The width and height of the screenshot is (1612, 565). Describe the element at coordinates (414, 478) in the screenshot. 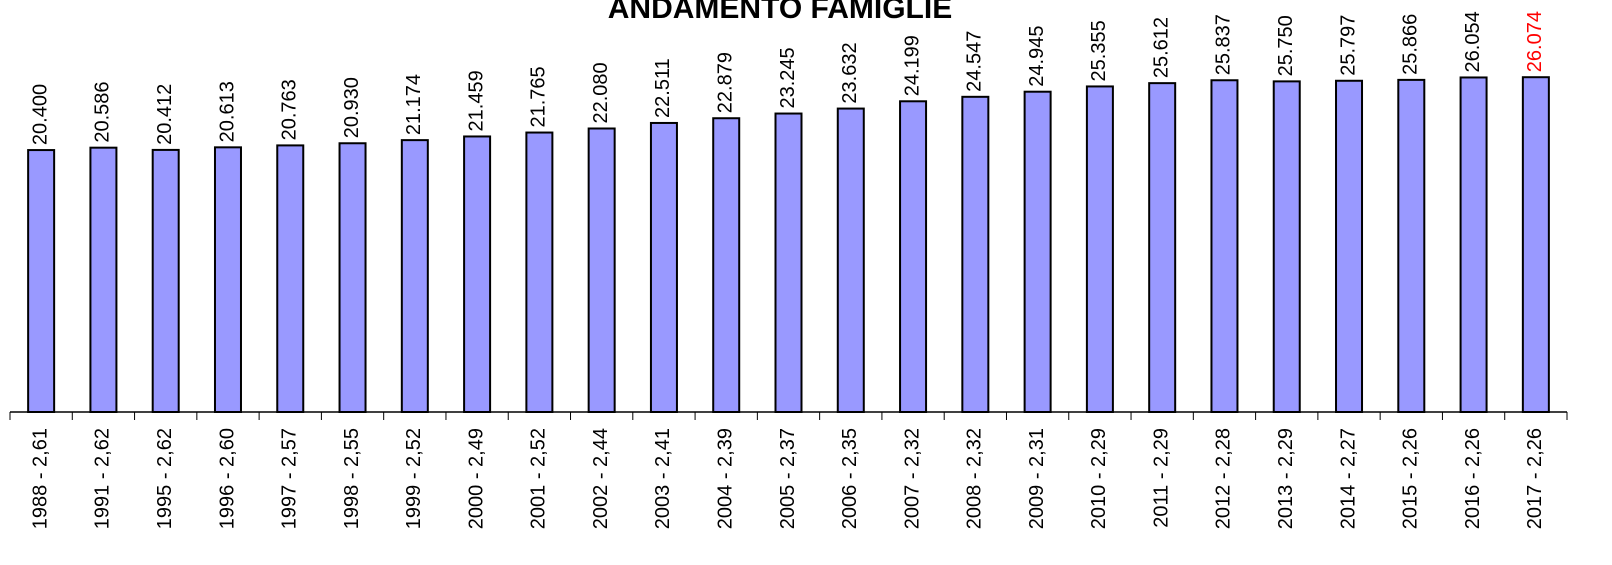

I see `x-tick-label: 1999 - 2,52` at that location.